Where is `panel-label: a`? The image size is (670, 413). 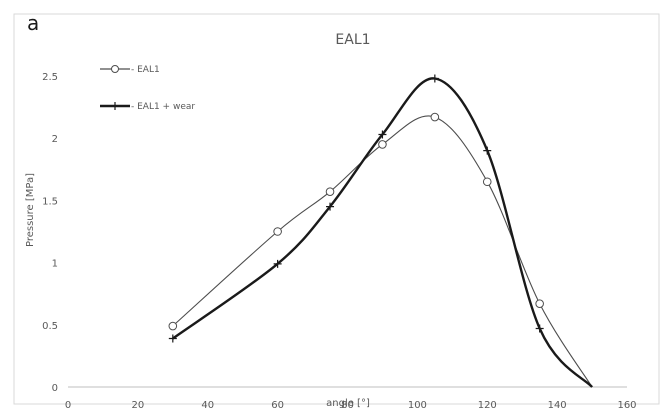 panel-label: a is located at coordinates (33, 23).